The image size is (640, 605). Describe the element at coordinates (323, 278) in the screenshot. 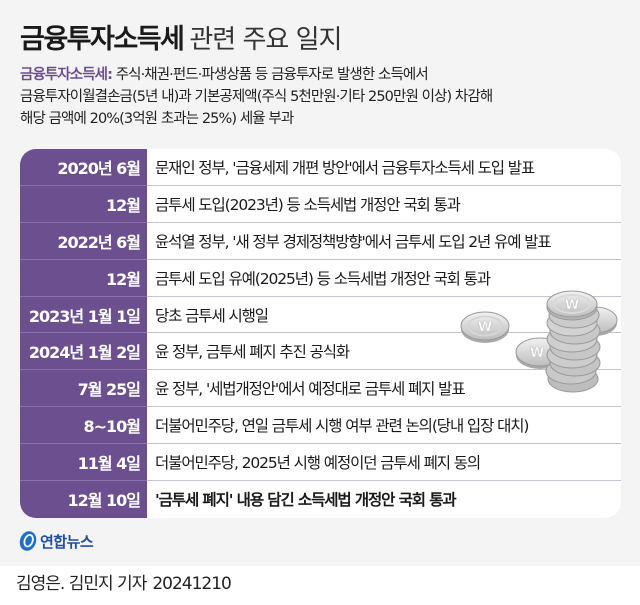

I see `timeline-event: 금투세 도입 유예(2025년) 등 소득세법 개정안 국회 통과` at that location.